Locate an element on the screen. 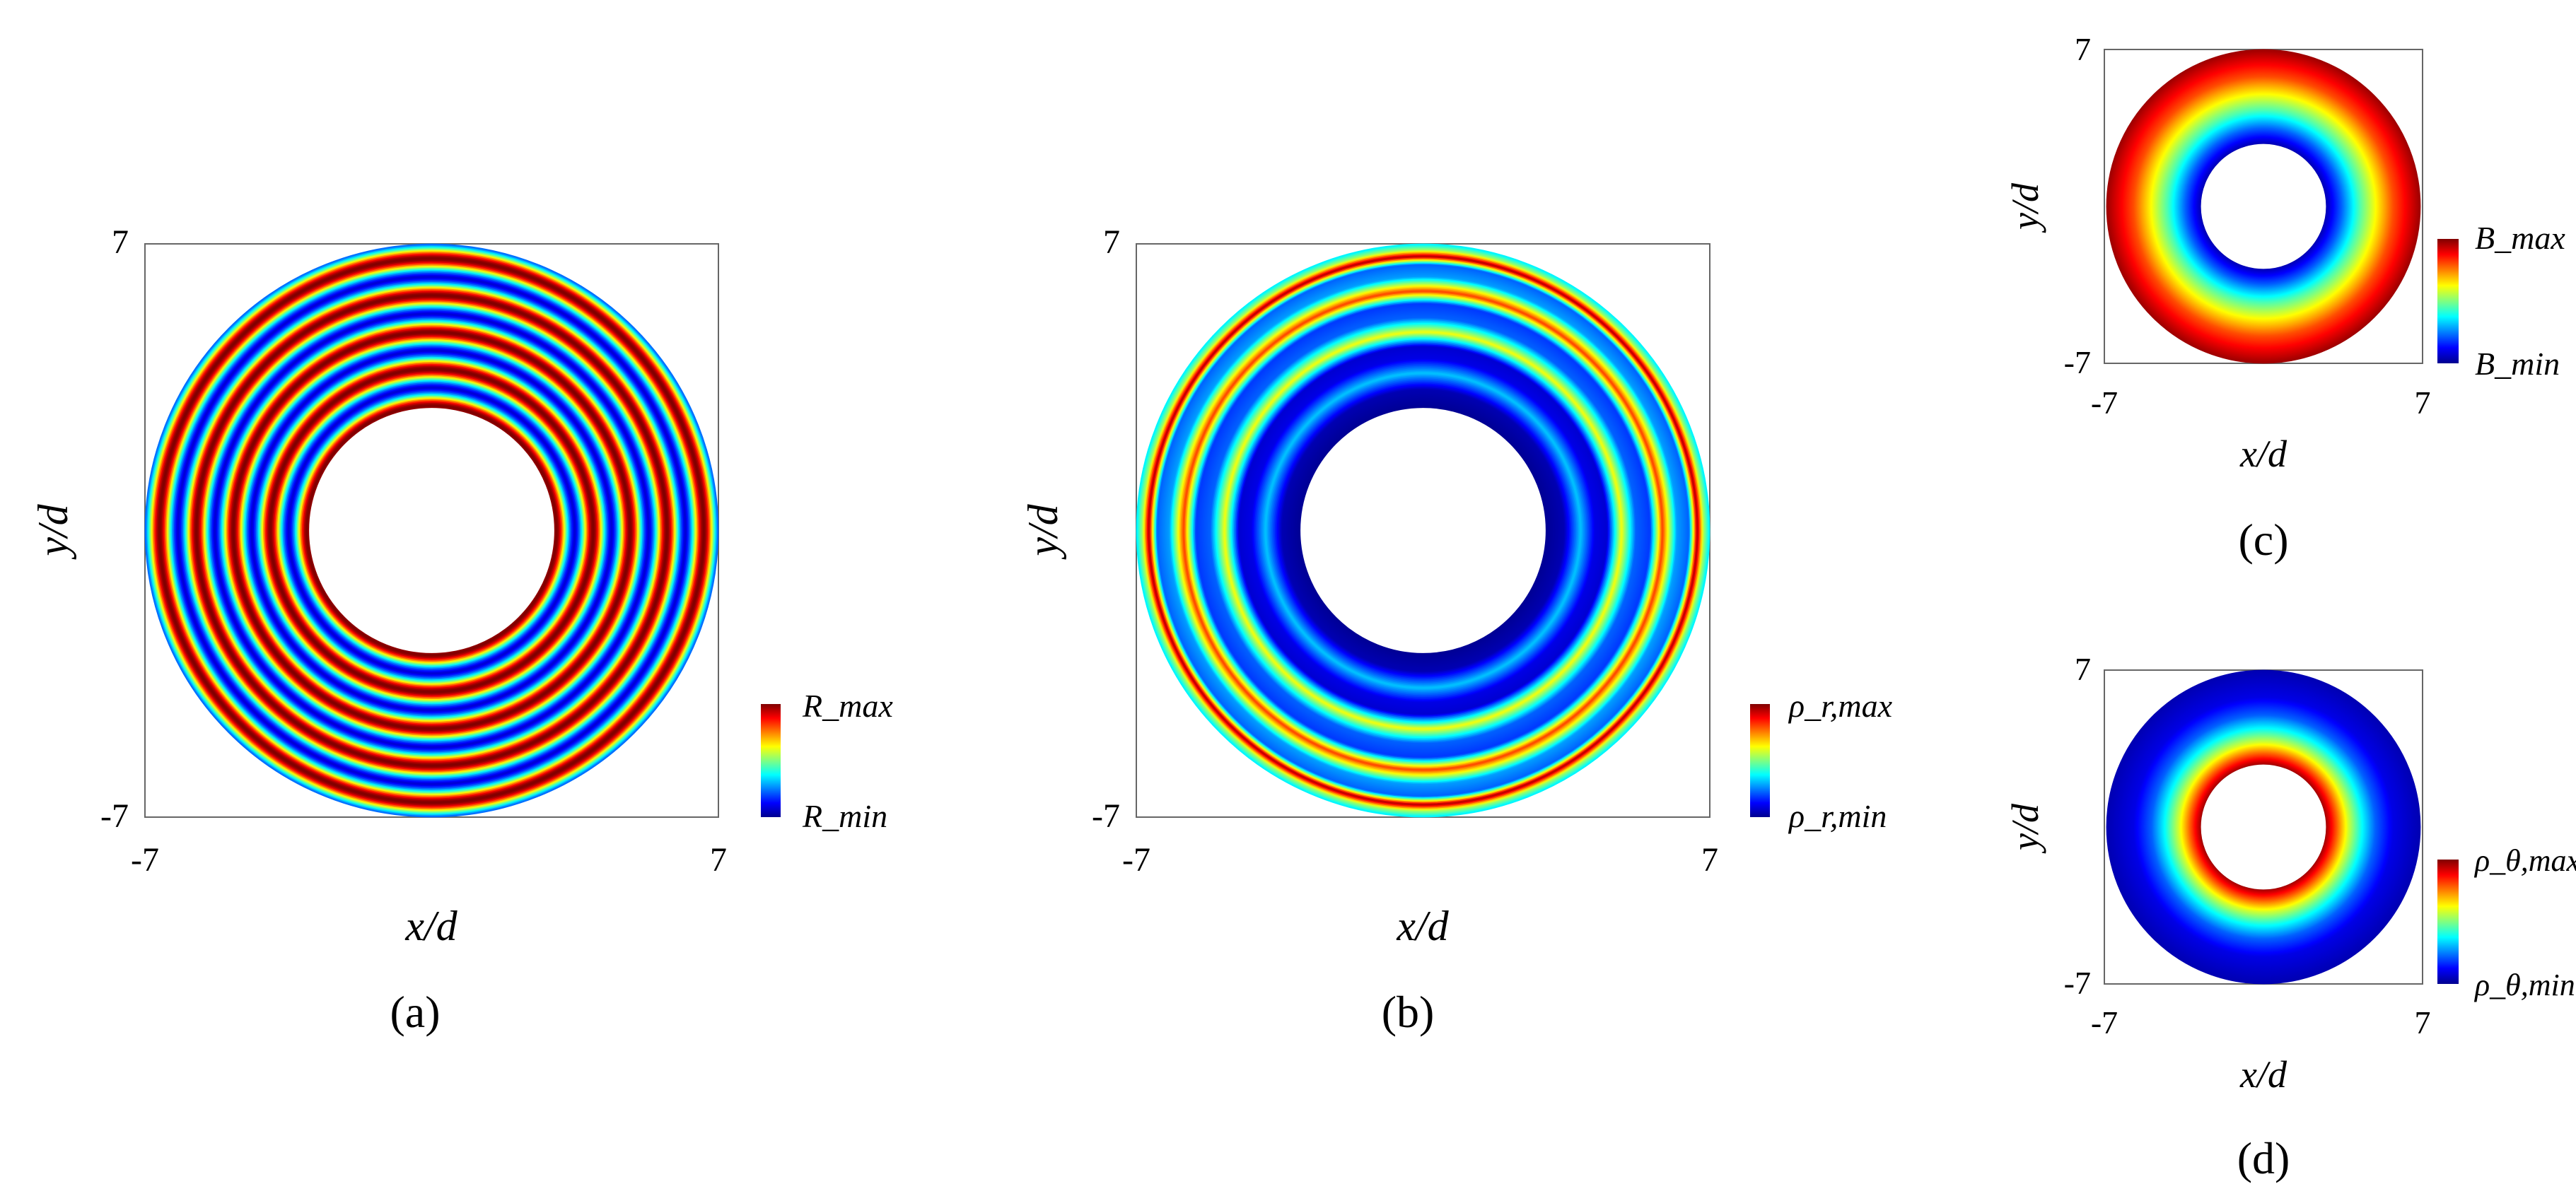 The image size is (2576, 1196). panel-d-ylabel: y/d is located at coordinates (2025, 828).